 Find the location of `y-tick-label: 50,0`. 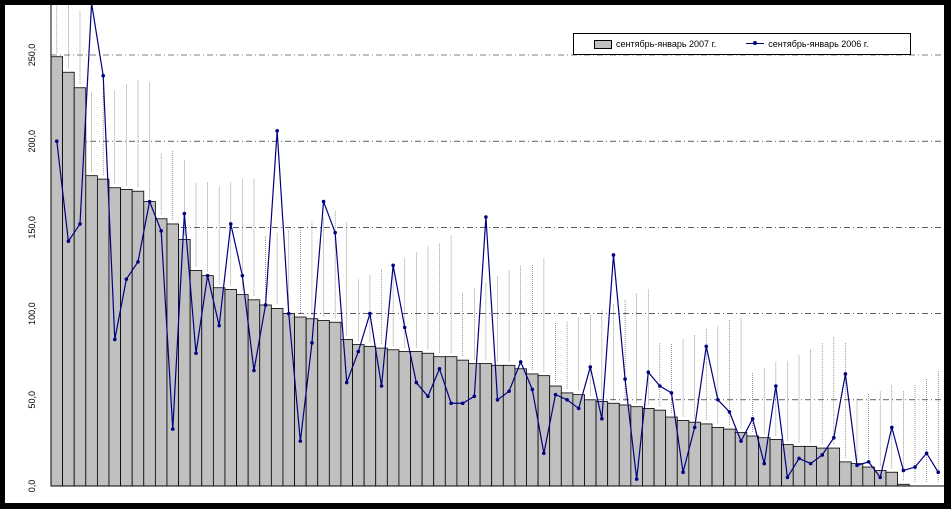

y-tick-label: 50,0 is located at coordinates (32, 400).